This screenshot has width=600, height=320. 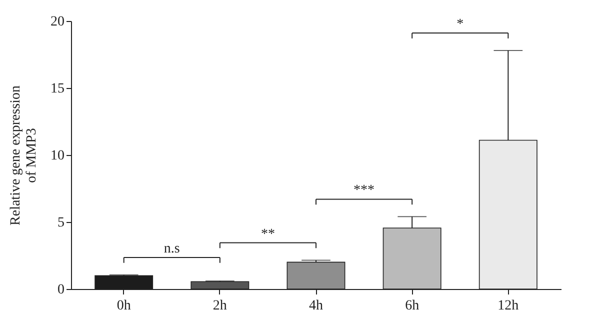 What do you see at coordinates (460, 24) in the screenshot?
I see `annotation: *` at bounding box center [460, 24].